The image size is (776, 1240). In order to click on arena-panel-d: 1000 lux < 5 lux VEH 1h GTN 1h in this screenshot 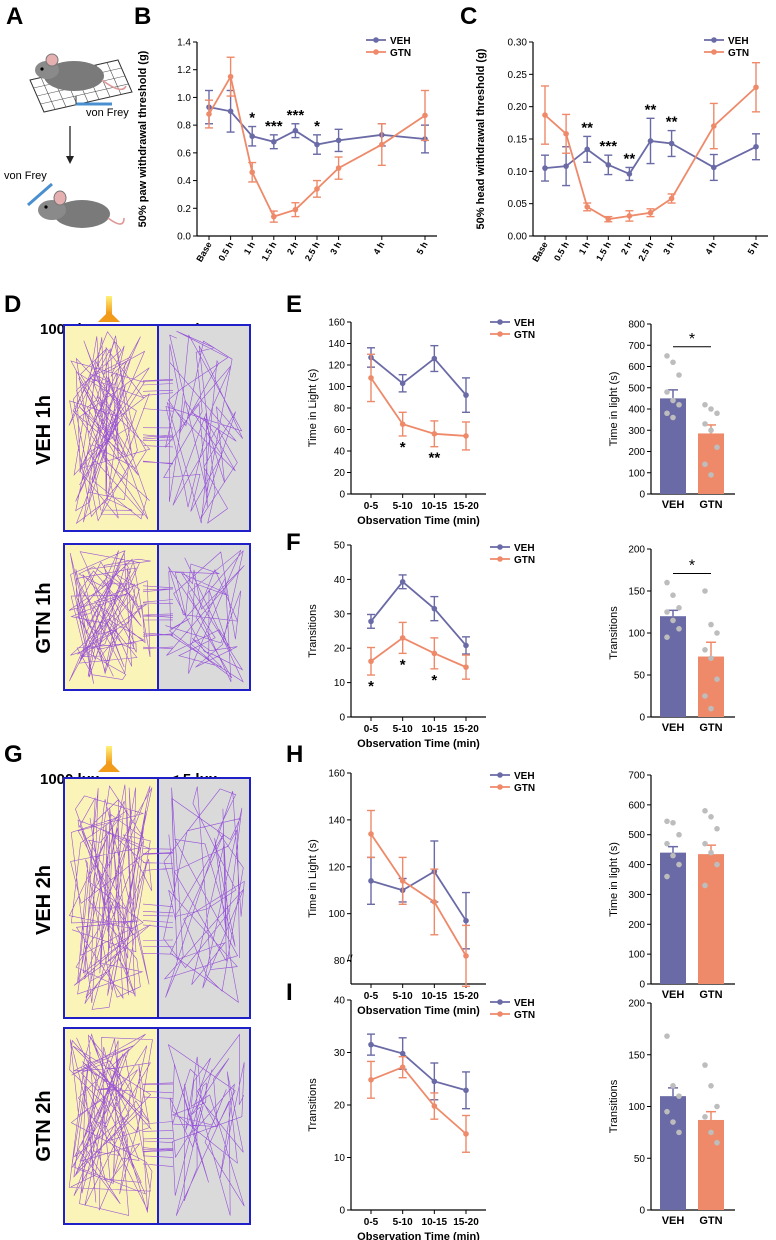, I will do `click(142, 493)`.